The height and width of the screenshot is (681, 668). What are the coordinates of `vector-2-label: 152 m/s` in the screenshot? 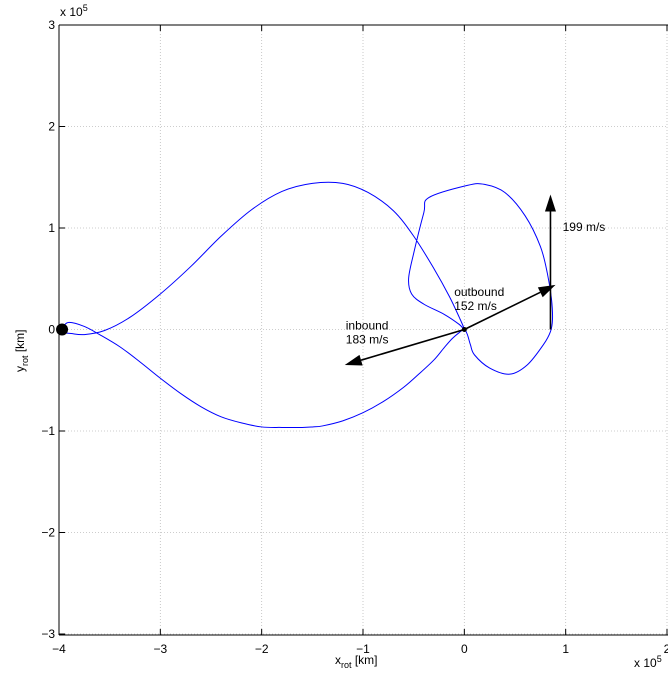 It's located at (475, 306).